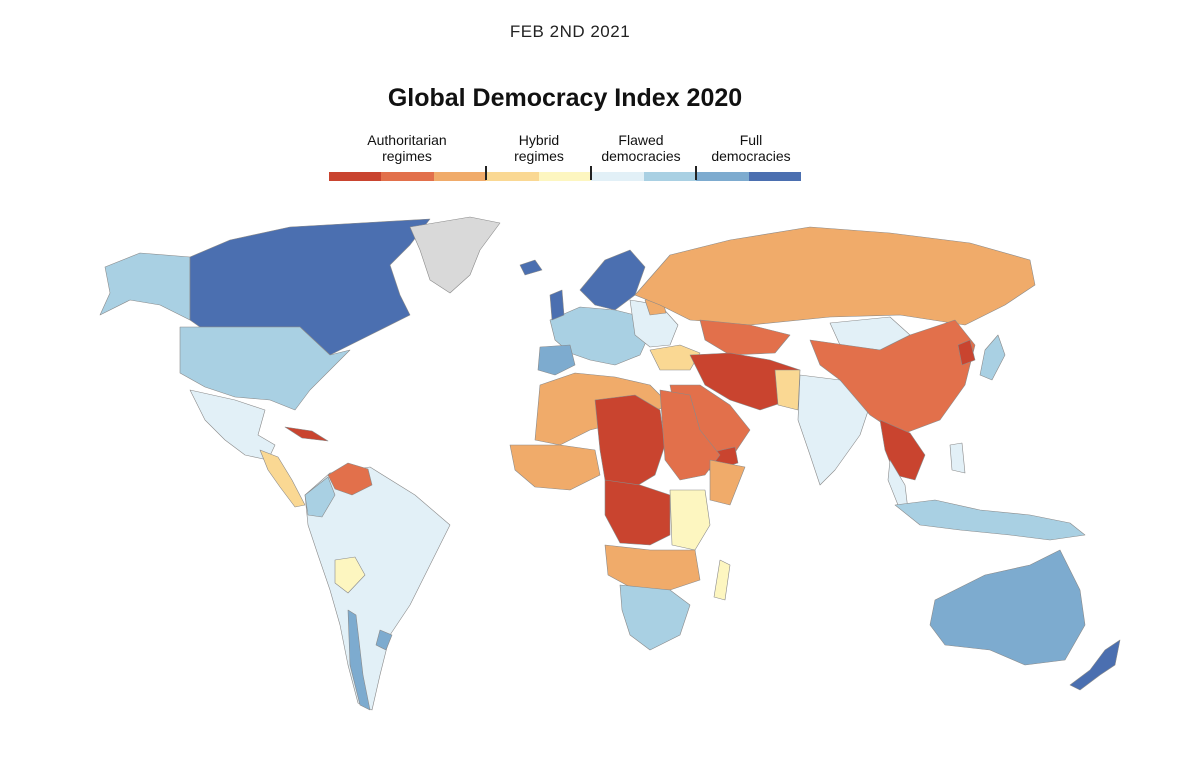 The image size is (1200, 782). Describe the element at coordinates (282, 478) in the screenshot. I see `region-central-america` at that location.